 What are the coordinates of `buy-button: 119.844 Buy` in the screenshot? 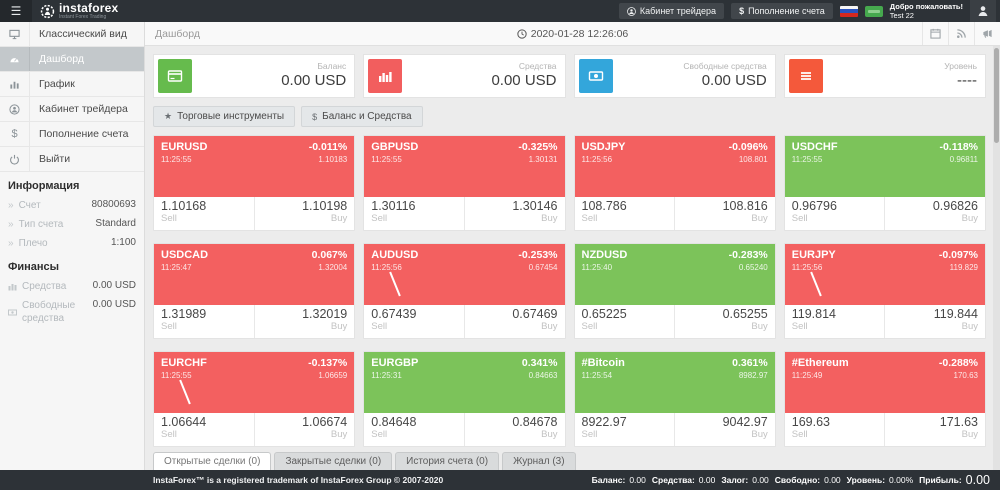 It's located at (934, 321).